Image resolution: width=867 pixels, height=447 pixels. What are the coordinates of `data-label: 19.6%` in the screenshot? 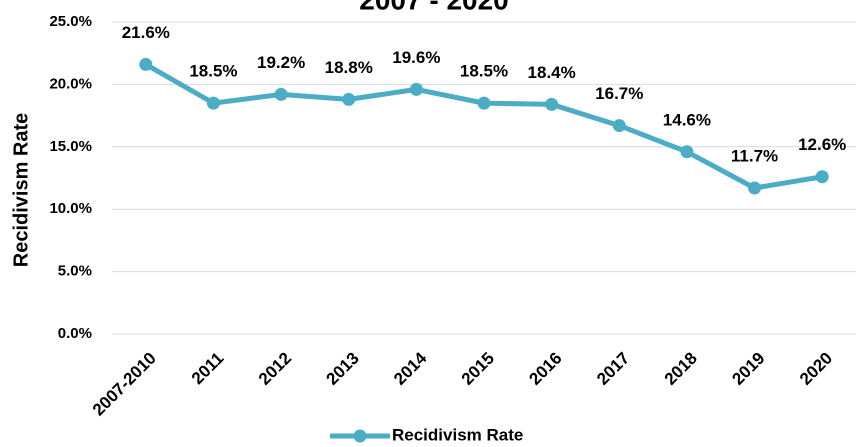 It's located at (416, 57).